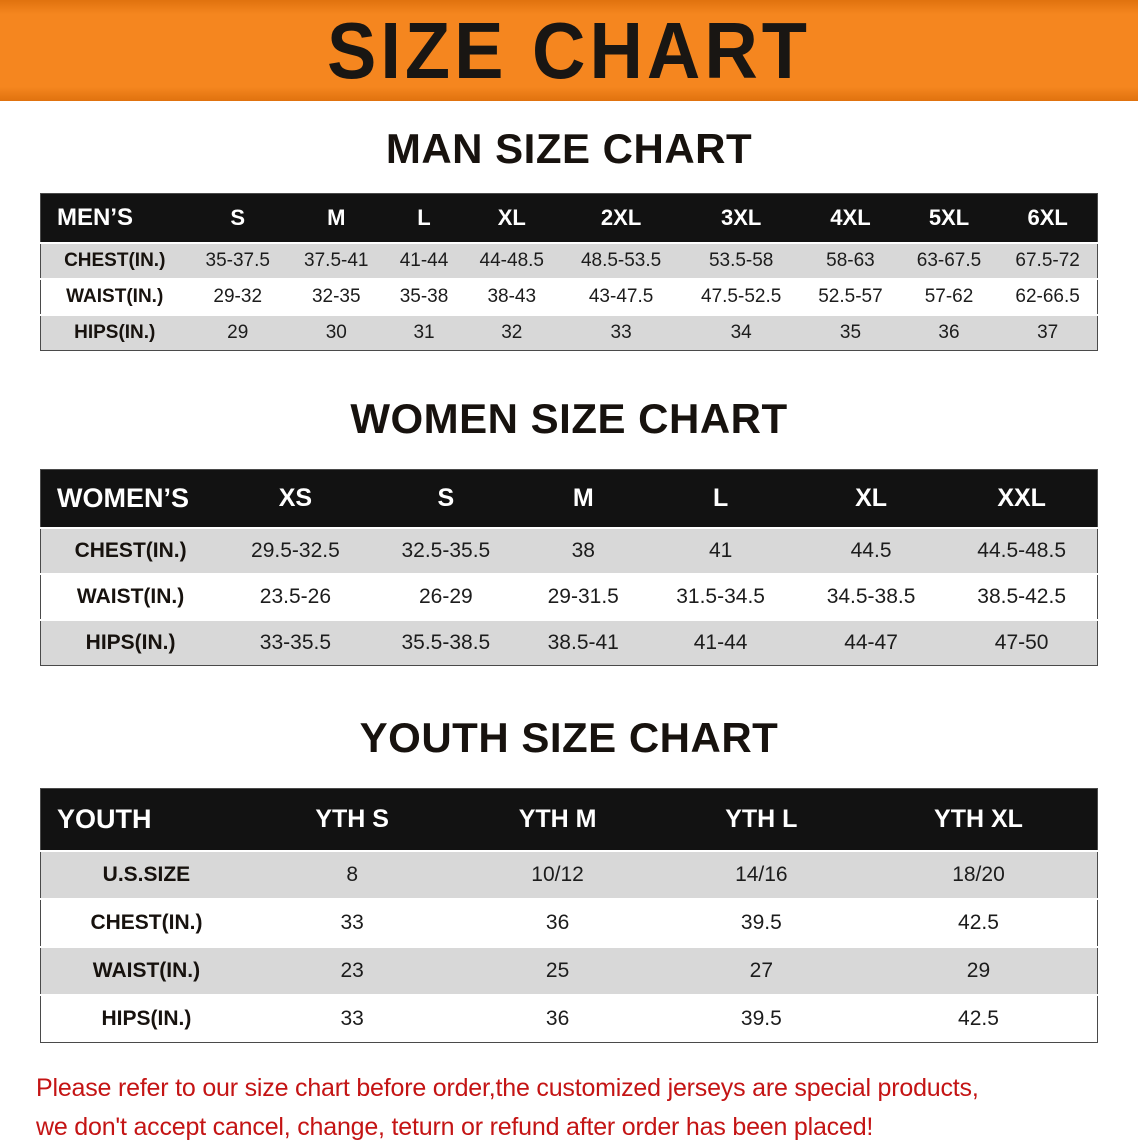 The width and height of the screenshot is (1138, 1147). I want to click on value-cell: 34, so click(741, 332).